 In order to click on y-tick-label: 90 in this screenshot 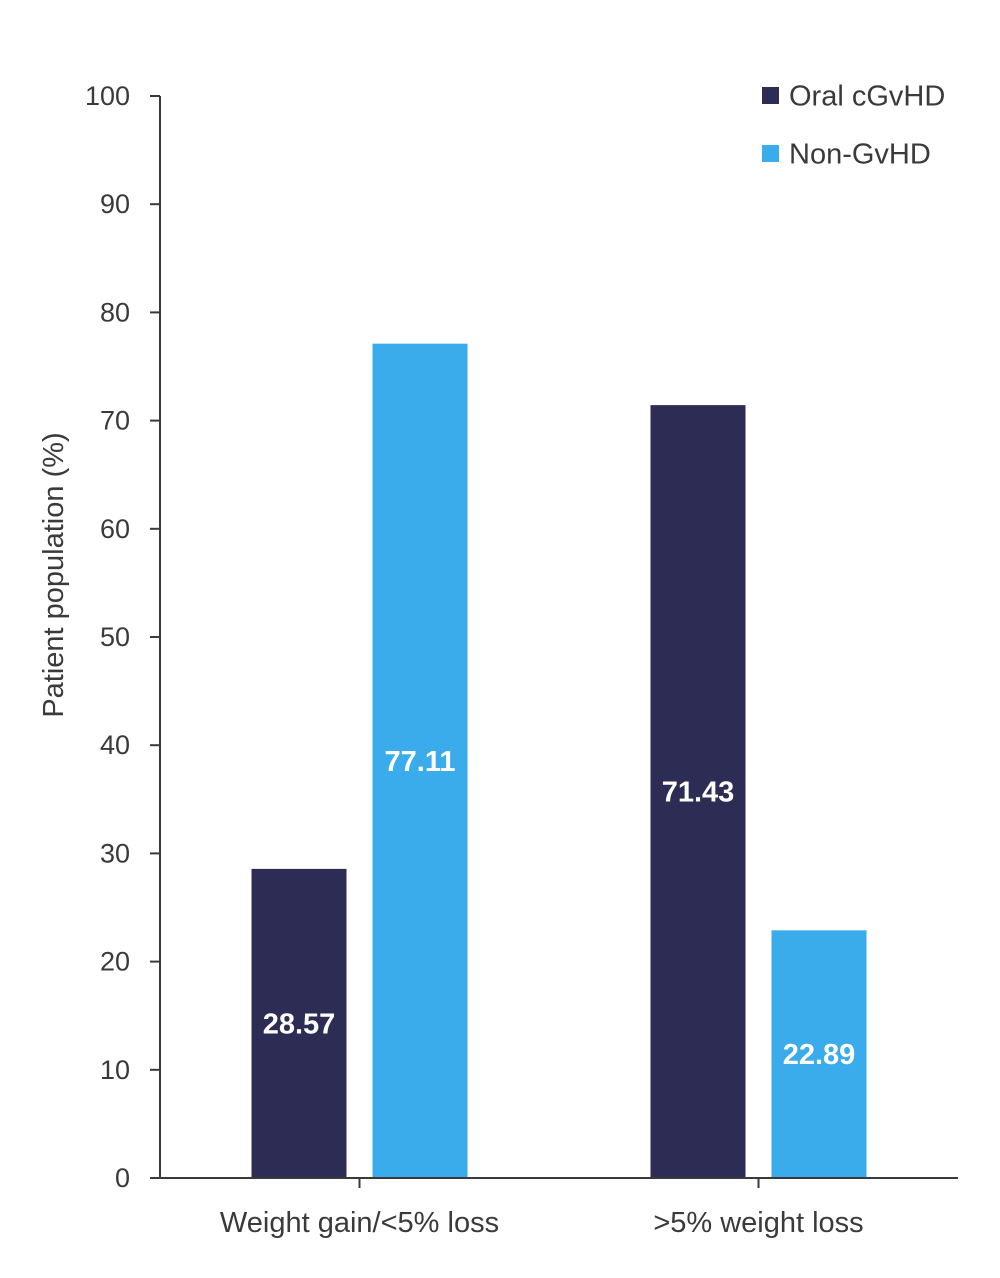, I will do `click(115, 204)`.